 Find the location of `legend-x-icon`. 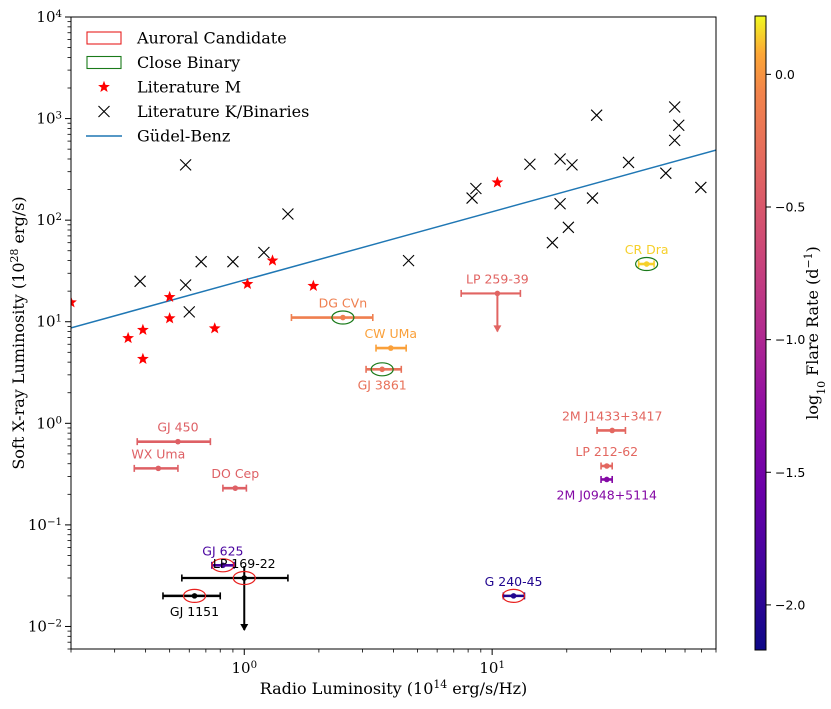

legend-x-icon is located at coordinates (104, 111).